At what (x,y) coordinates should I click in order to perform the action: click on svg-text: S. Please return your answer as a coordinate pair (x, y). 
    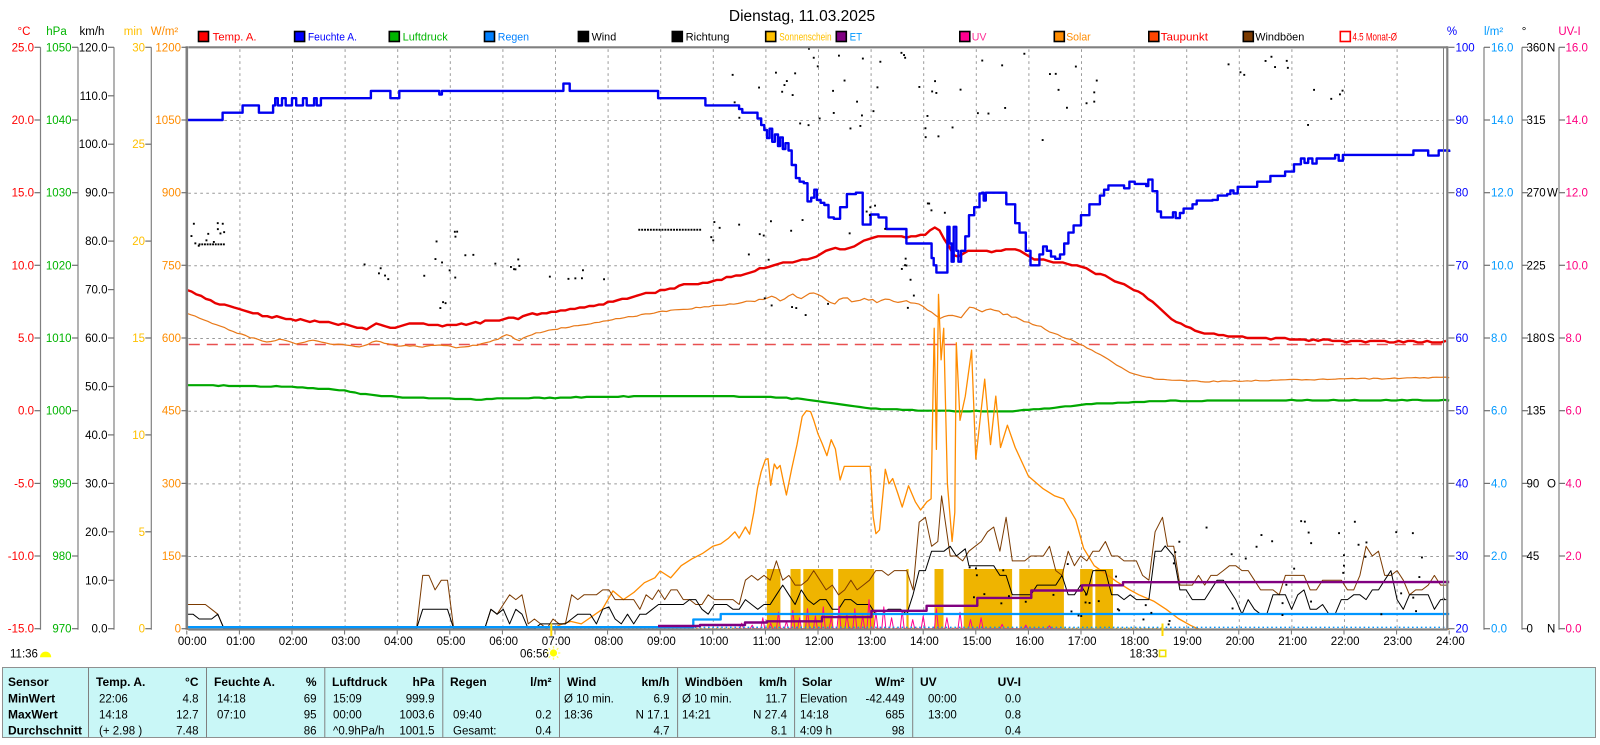
    Looking at the image, I should click on (1551, 339).